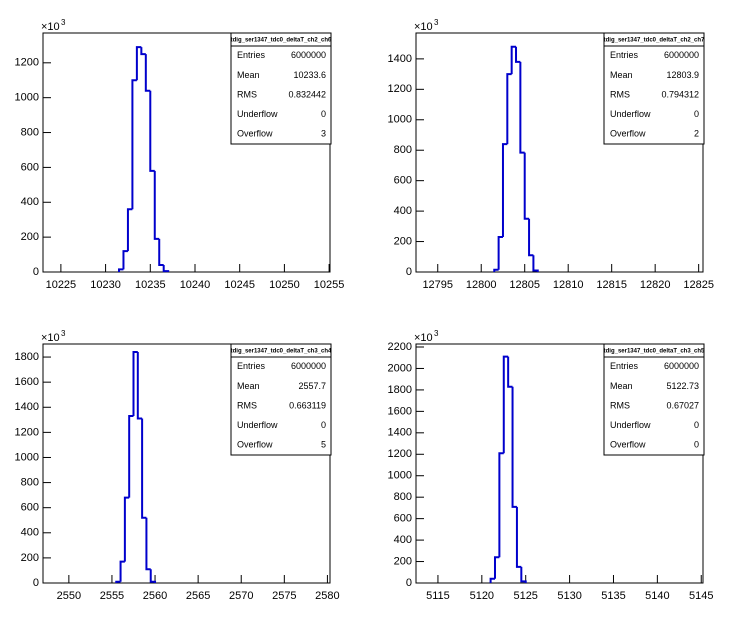  I want to click on y-tick-label: 1200, so click(400, 89).